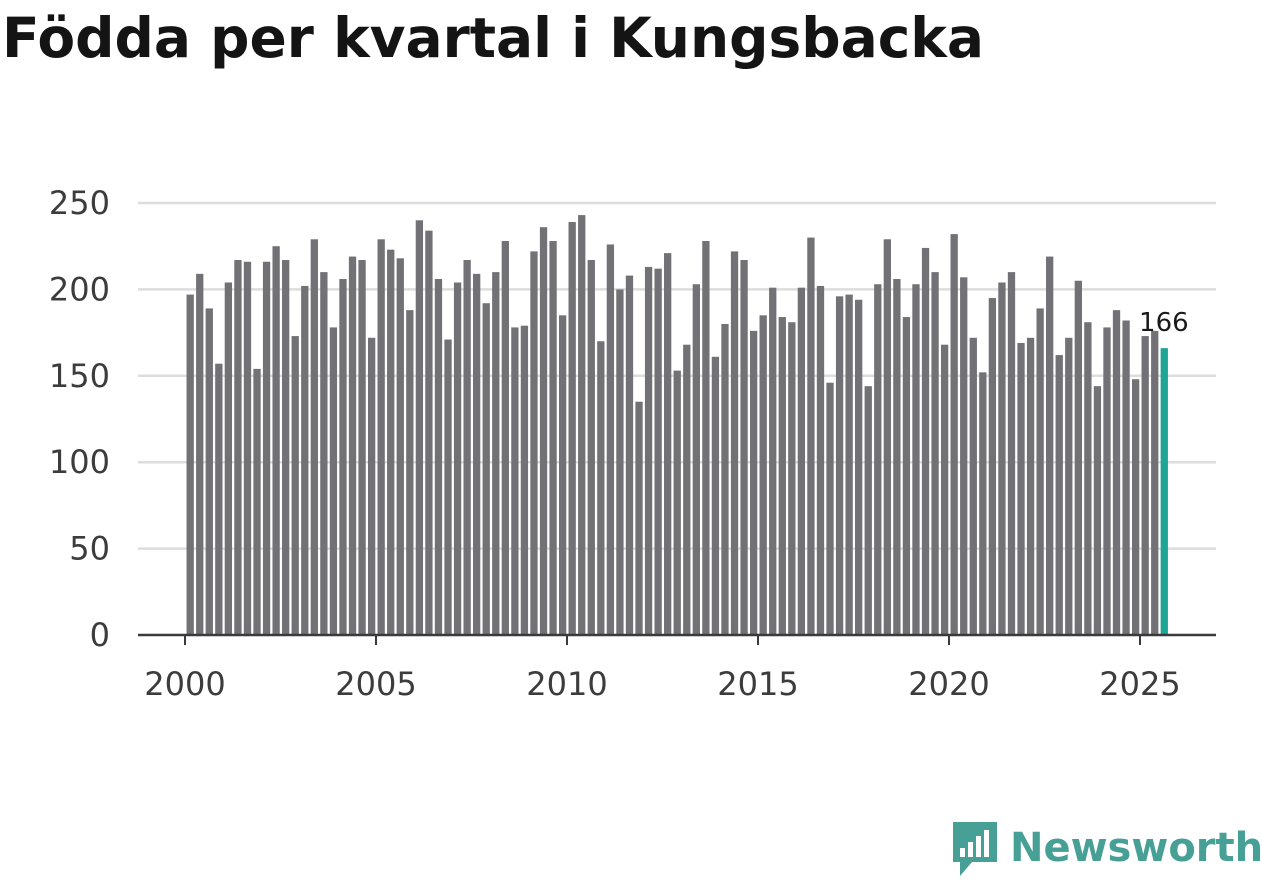 The width and height of the screenshot is (1262, 879). What do you see at coordinates (948, 684) in the screenshot?
I see `x-tick-label: 2020` at bounding box center [948, 684].